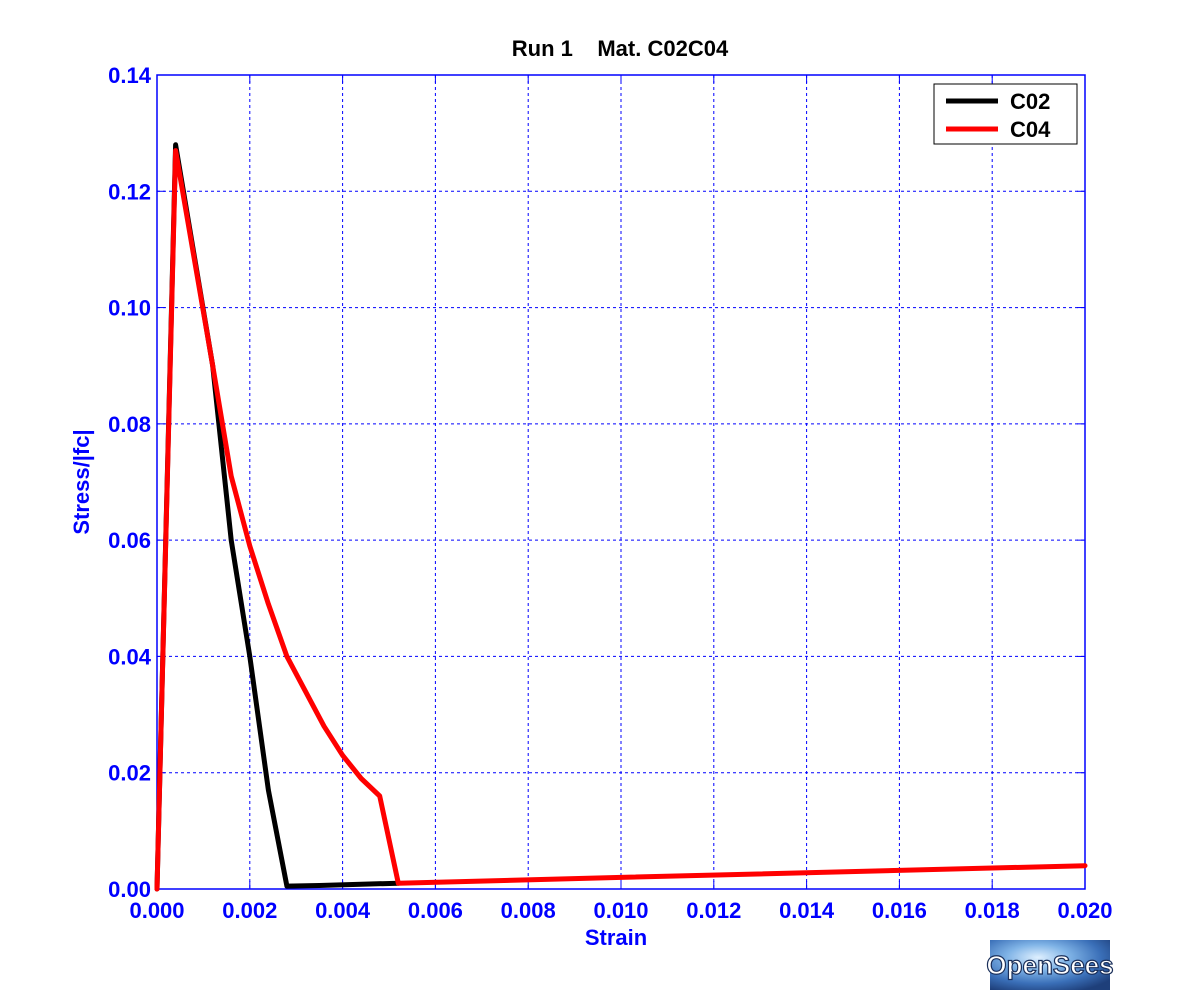  I want to click on y-tick-label: 0.14, so click(130, 75).